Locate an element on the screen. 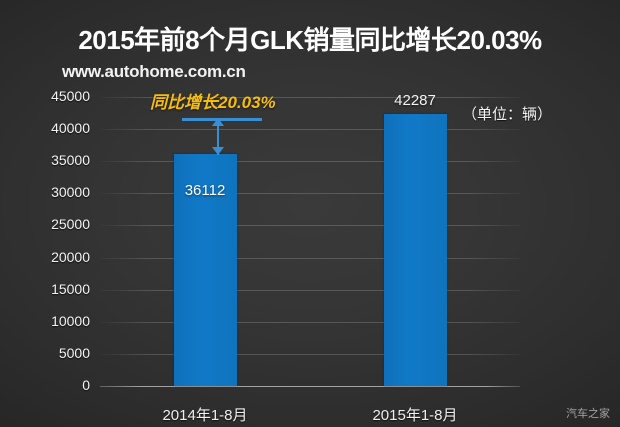  arrow-head-up-icon is located at coordinates (218, 122).